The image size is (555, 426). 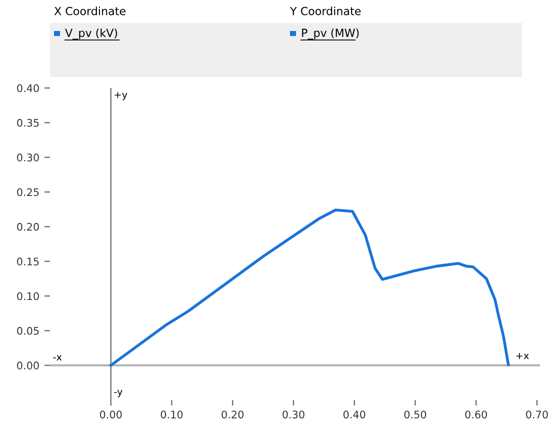 What do you see at coordinates (354, 414) in the screenshot?
I see `x-tick-label: 0.40` at bounding box center [354, 414].